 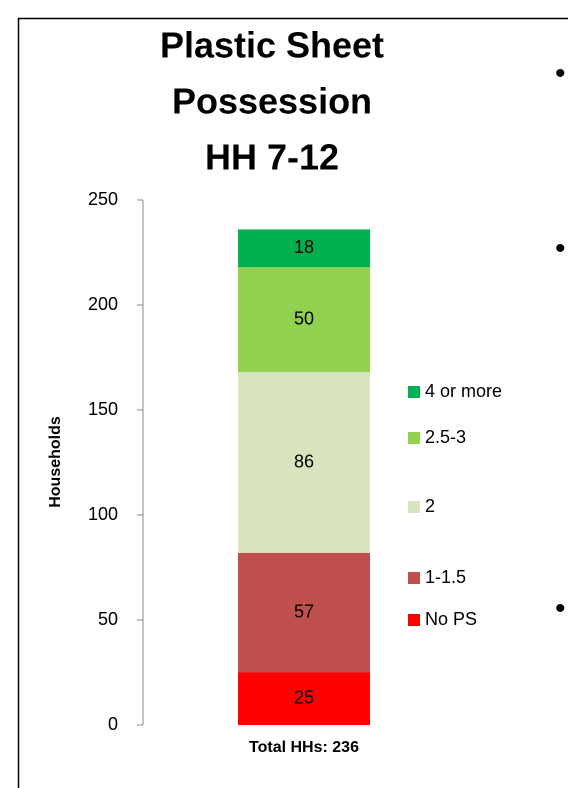 What do you see at coordinates (103, 304) in the screenshot?
I see `y-tick-label: 200` at bounding box center [103, 304].